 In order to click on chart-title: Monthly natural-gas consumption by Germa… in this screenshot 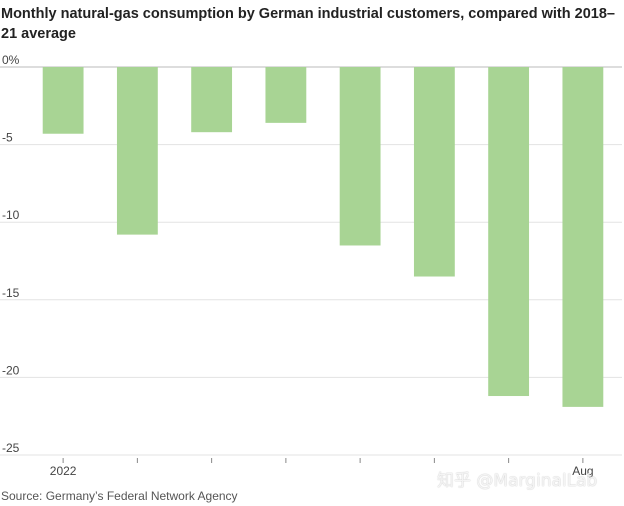, I will do `click(308, 24)`.